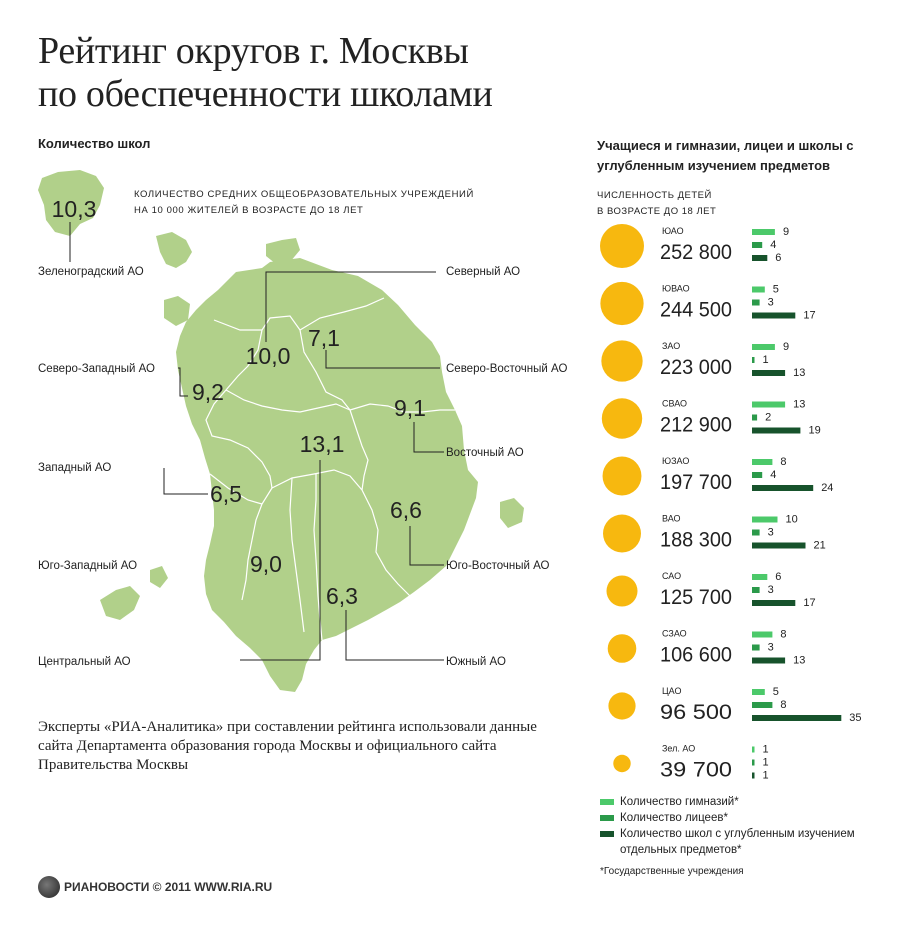  Describe the element at coordinates (476, 662) in the screenshot. I see `label-south: Южный АО` at that location.